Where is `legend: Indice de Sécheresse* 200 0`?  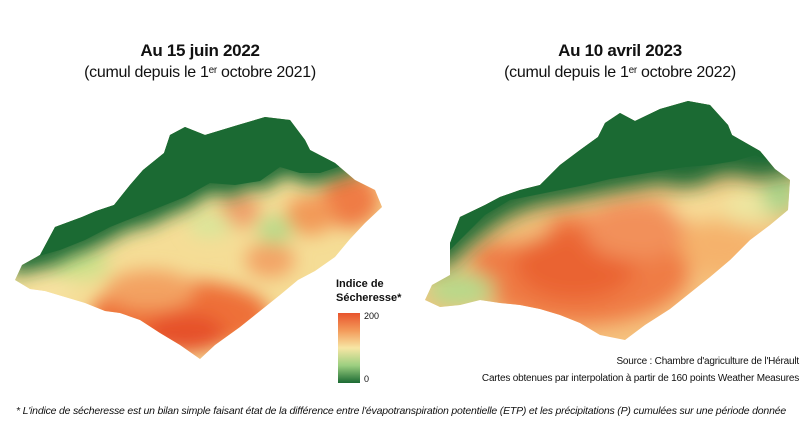 legend: Indice de Sécheresse* 200 0 is located at coordinates (376, 330).